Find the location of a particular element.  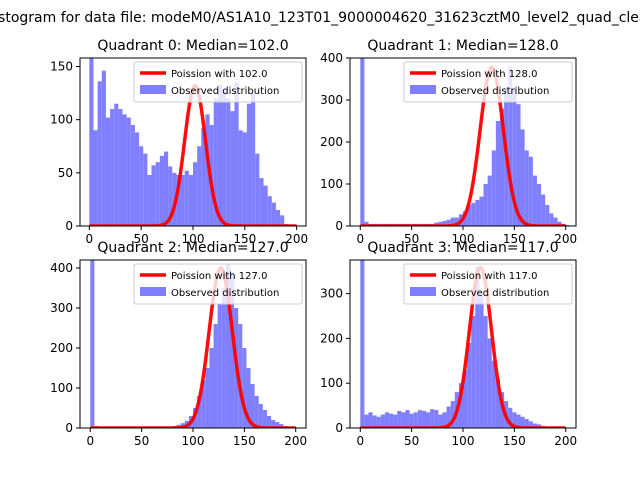

x-tick-label: 200 is located at coordinates (565, 239).